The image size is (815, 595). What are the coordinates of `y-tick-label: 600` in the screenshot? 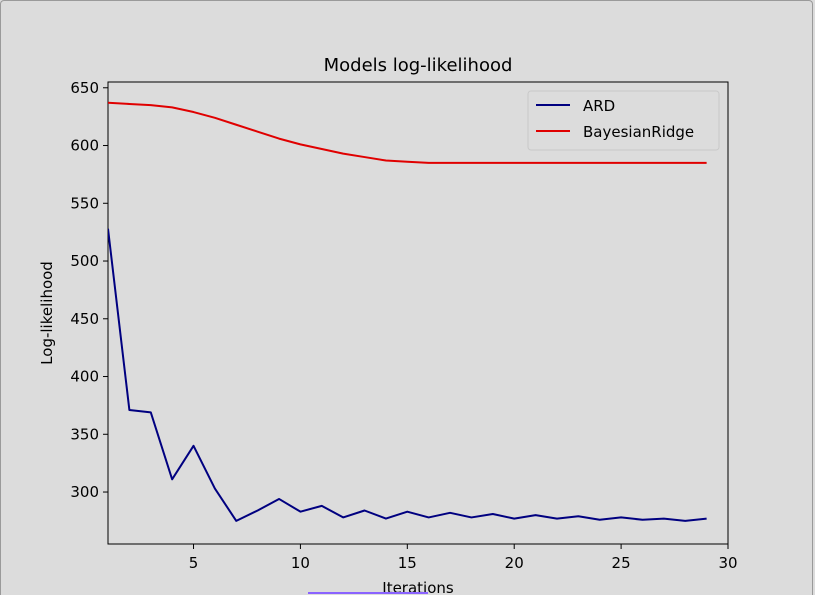 It's located at (84, 146).